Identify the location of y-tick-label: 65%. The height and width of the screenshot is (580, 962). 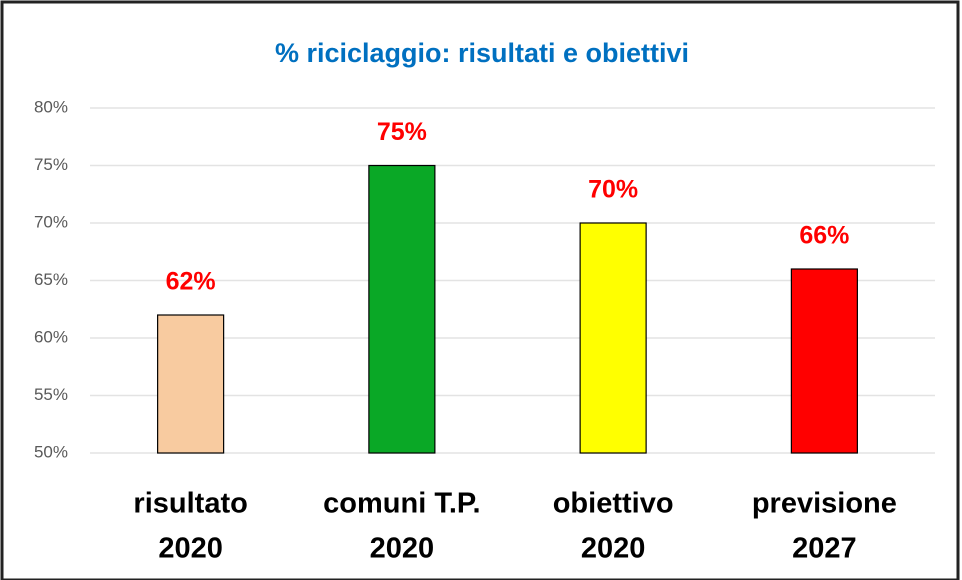
(51, 279).